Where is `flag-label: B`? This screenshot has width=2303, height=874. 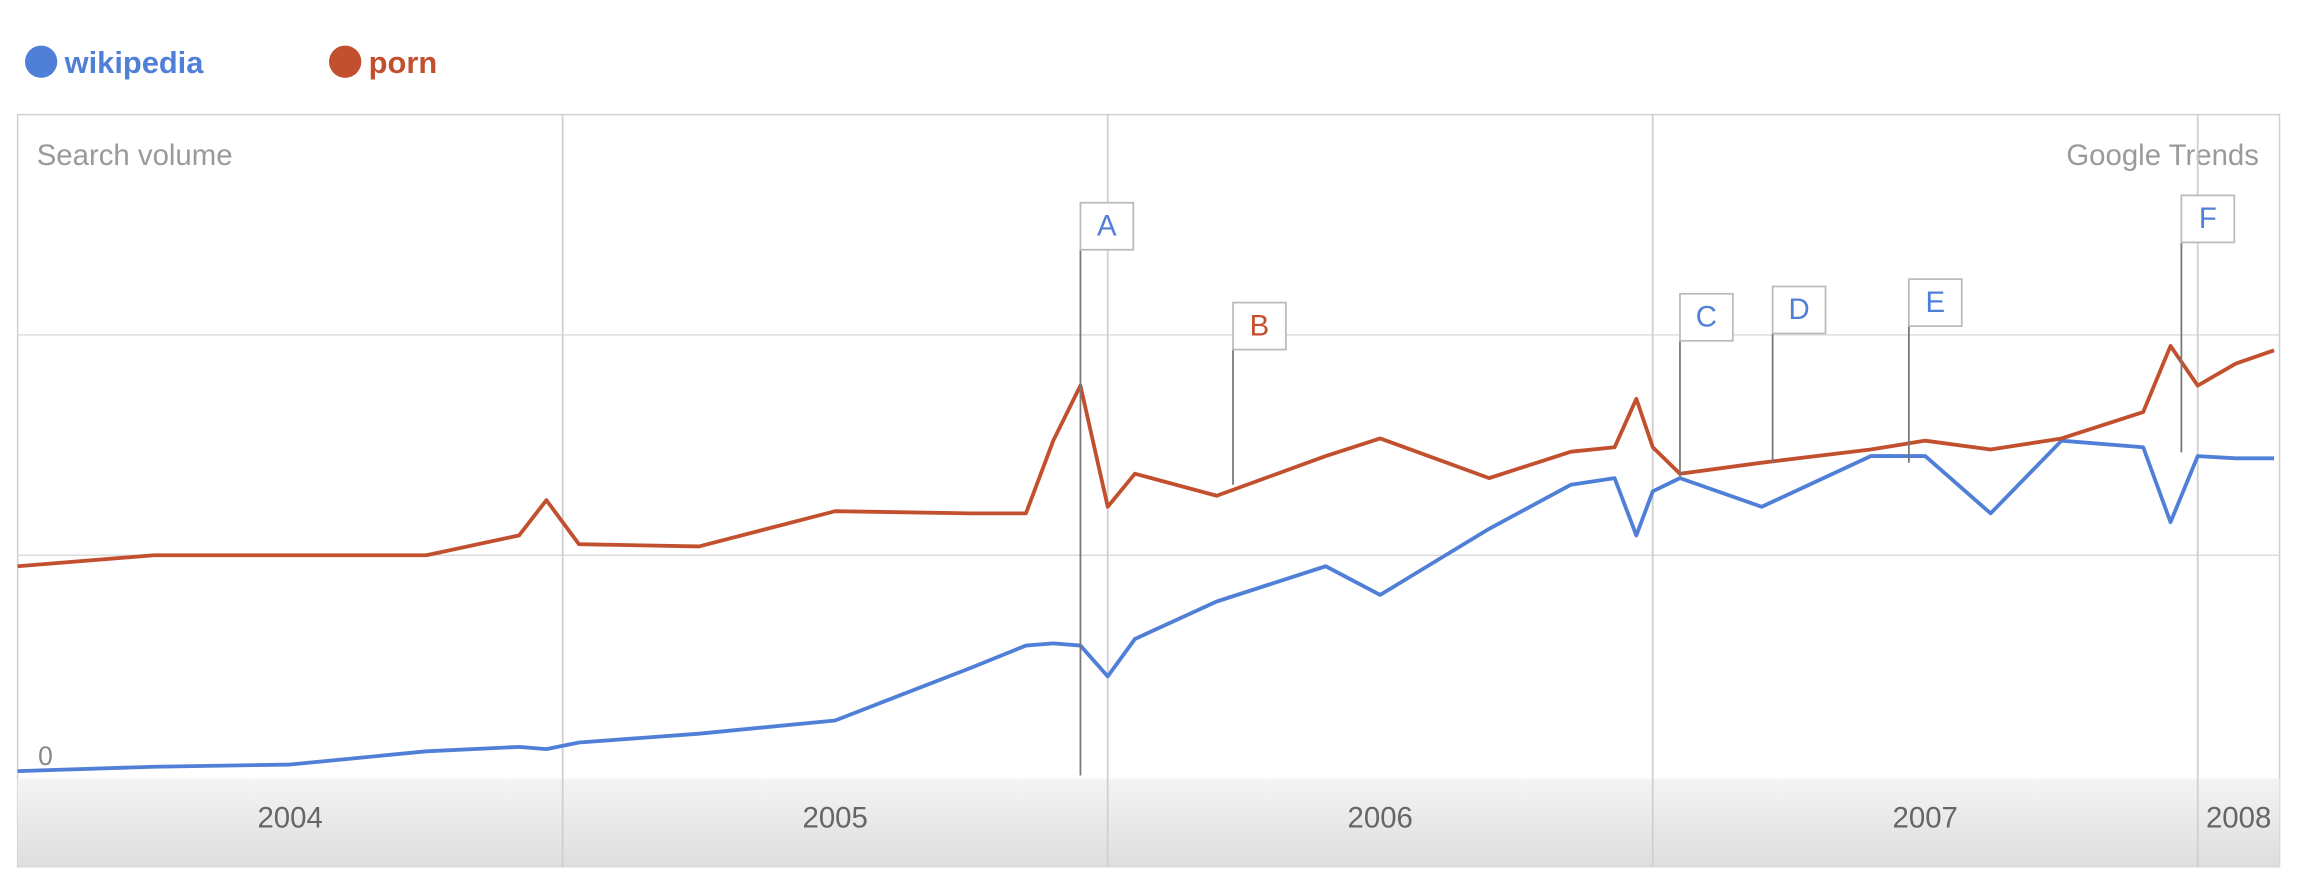 flag-label: B is located at coordinates (1260, 325).